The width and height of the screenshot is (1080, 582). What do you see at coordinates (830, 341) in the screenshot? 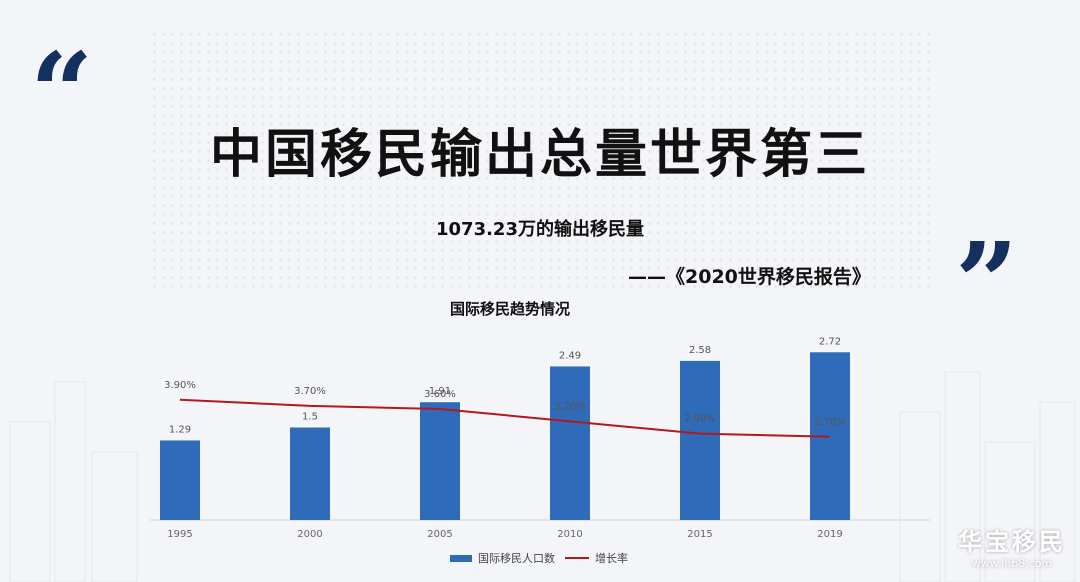
I see `bar-value-label-2019: 2.72` at bounding box center [830, 341].